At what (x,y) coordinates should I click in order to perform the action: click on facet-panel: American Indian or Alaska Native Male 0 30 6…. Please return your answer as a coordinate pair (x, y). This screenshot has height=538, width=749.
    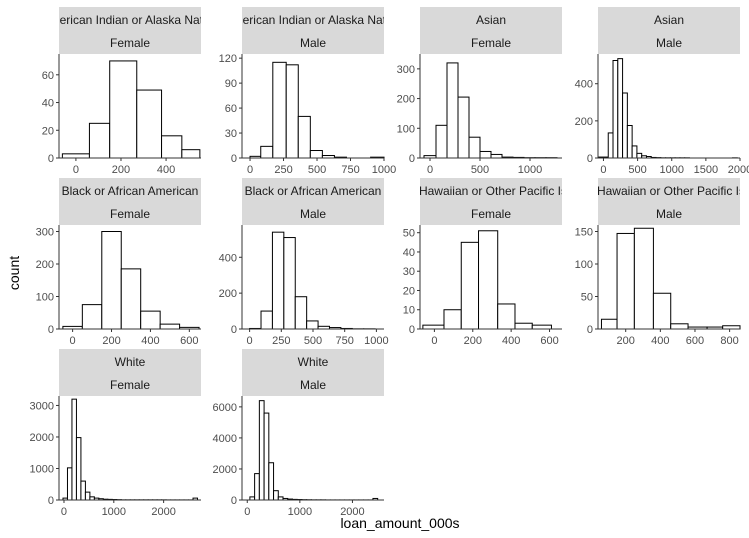
    Looking at the image, I should click on (310, 91).